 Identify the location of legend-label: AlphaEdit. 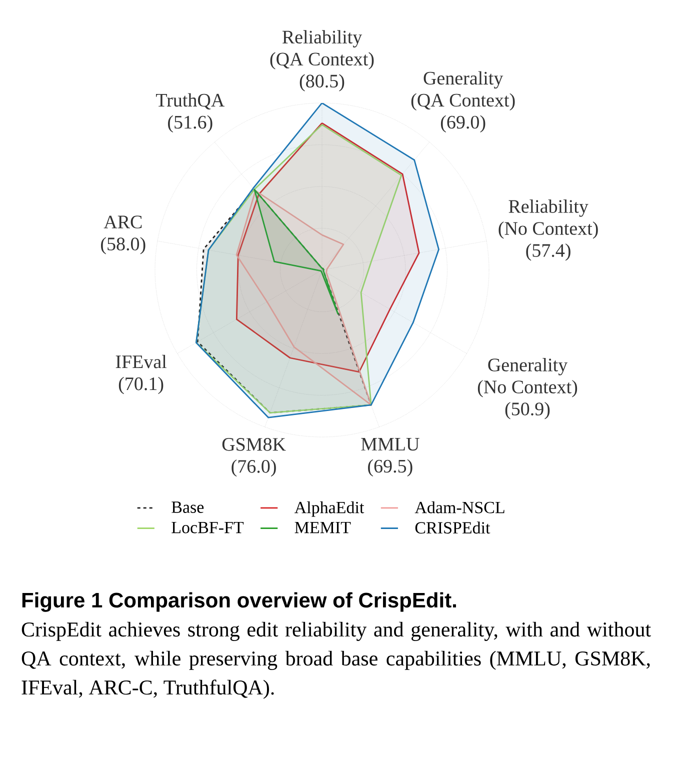
(329, 509).